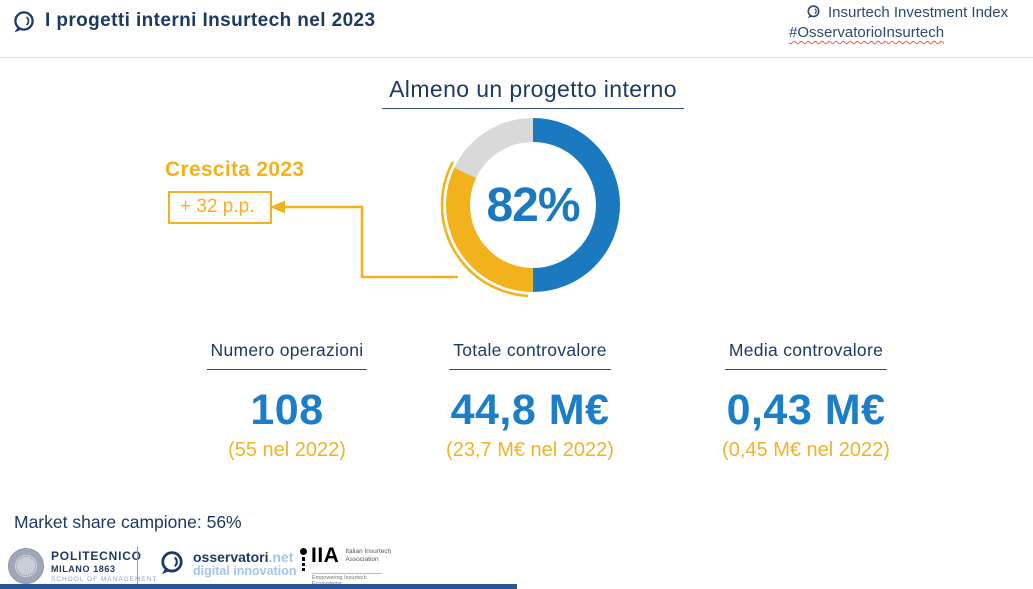 The image size is (1033, 589). I want to click on donut-yellow-segment, so click(533, 205).